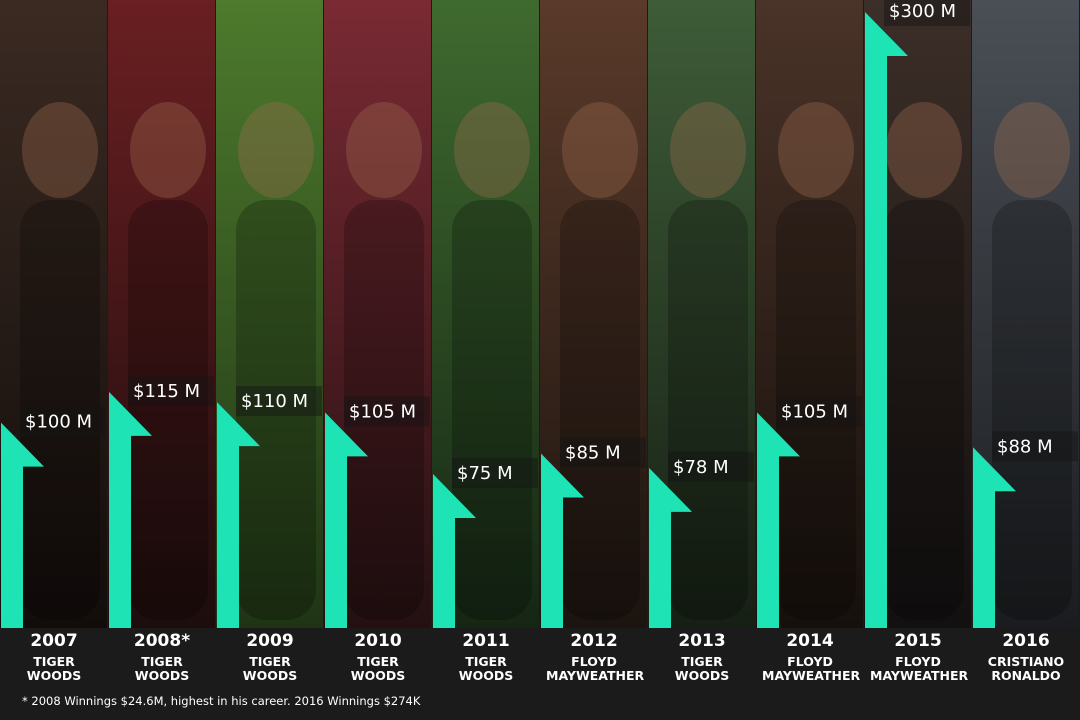  What do you see at coordinates (810, 641) in the screenshot?
I see `year-label: 2014` at bounding box center [810, 641].